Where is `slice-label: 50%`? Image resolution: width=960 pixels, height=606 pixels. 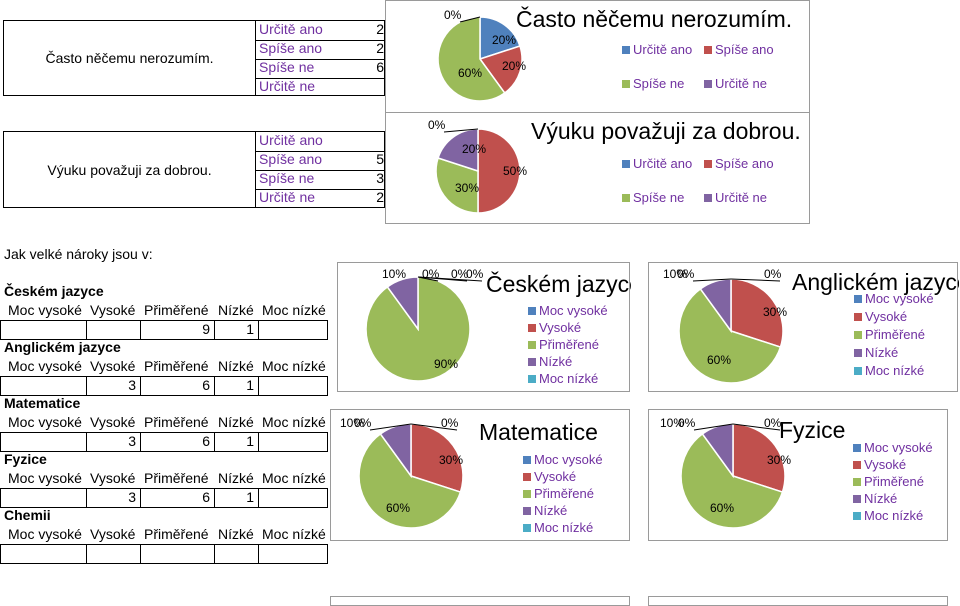 slice-label: 50% is located at coordinates (515, 171).